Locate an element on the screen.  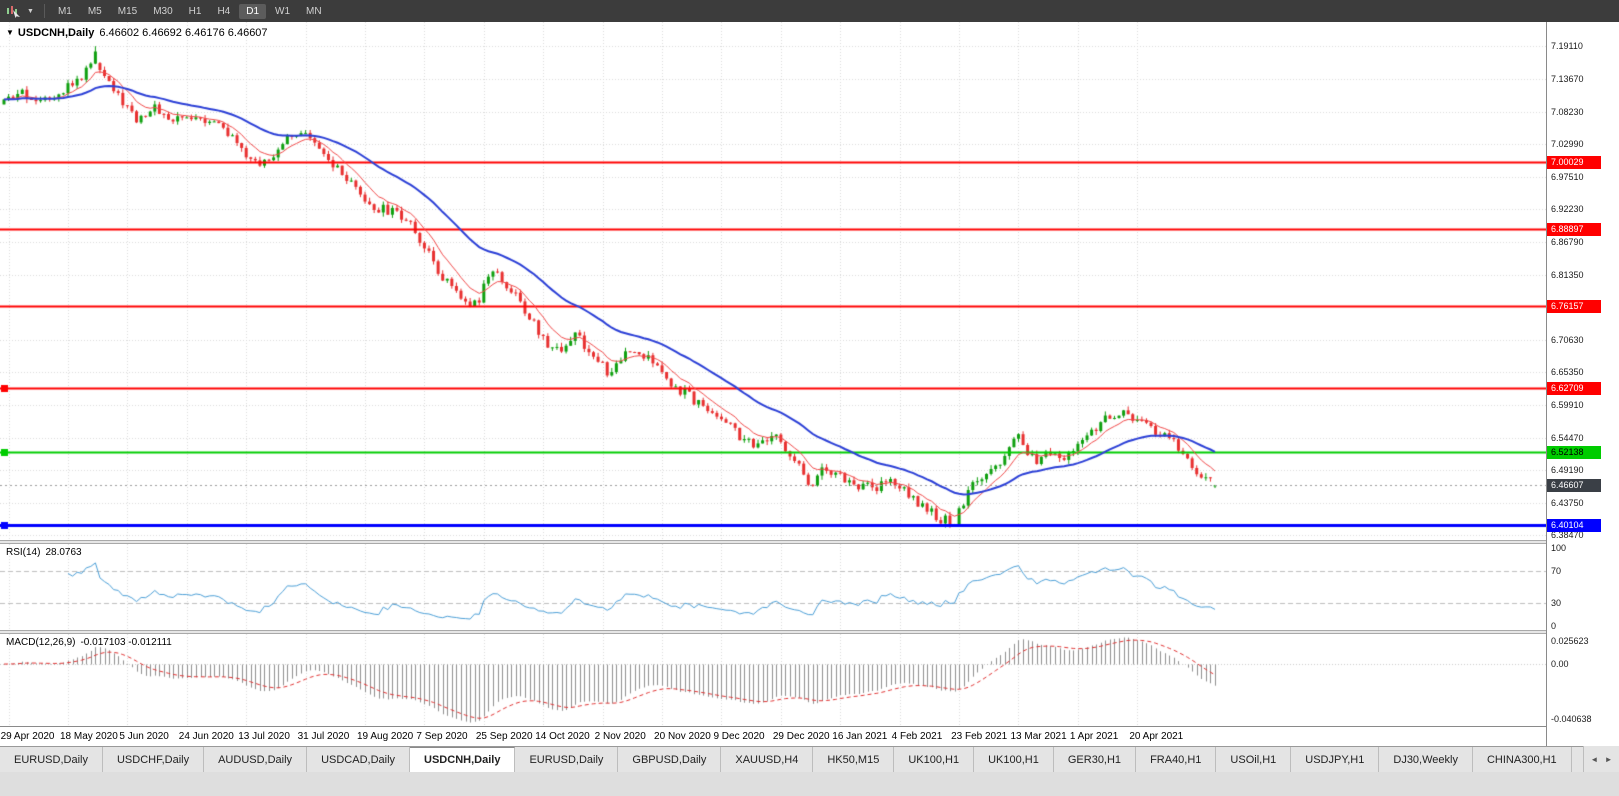
chart-tab-usoil-h1: USOil,H1 is located at coordinates (1254, 759).